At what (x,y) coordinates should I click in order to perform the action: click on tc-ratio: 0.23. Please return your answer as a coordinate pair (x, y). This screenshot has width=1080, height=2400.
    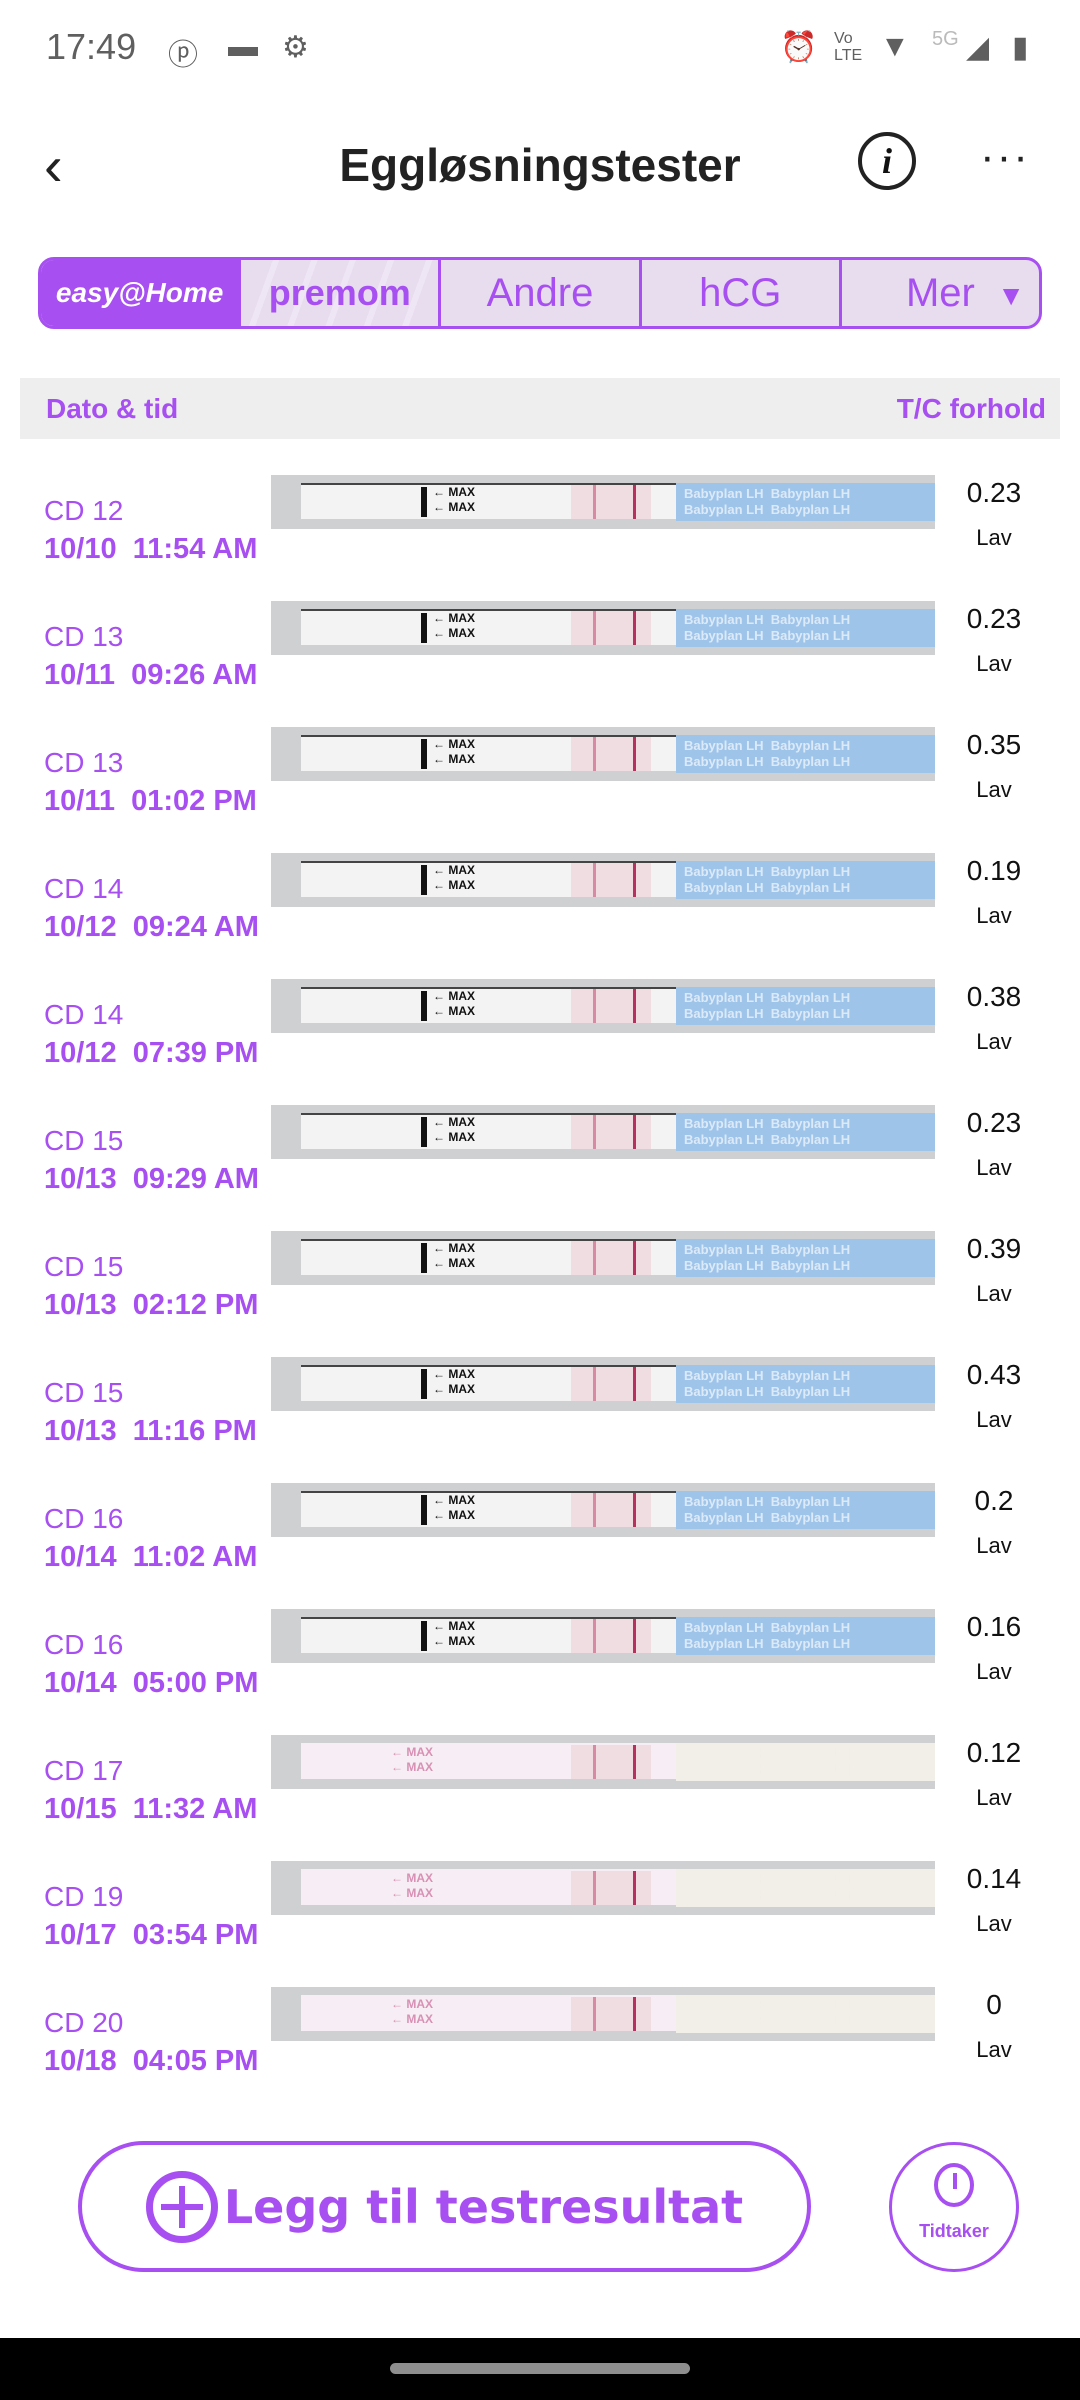
    Looking at the image, I should click on (994, 1122).